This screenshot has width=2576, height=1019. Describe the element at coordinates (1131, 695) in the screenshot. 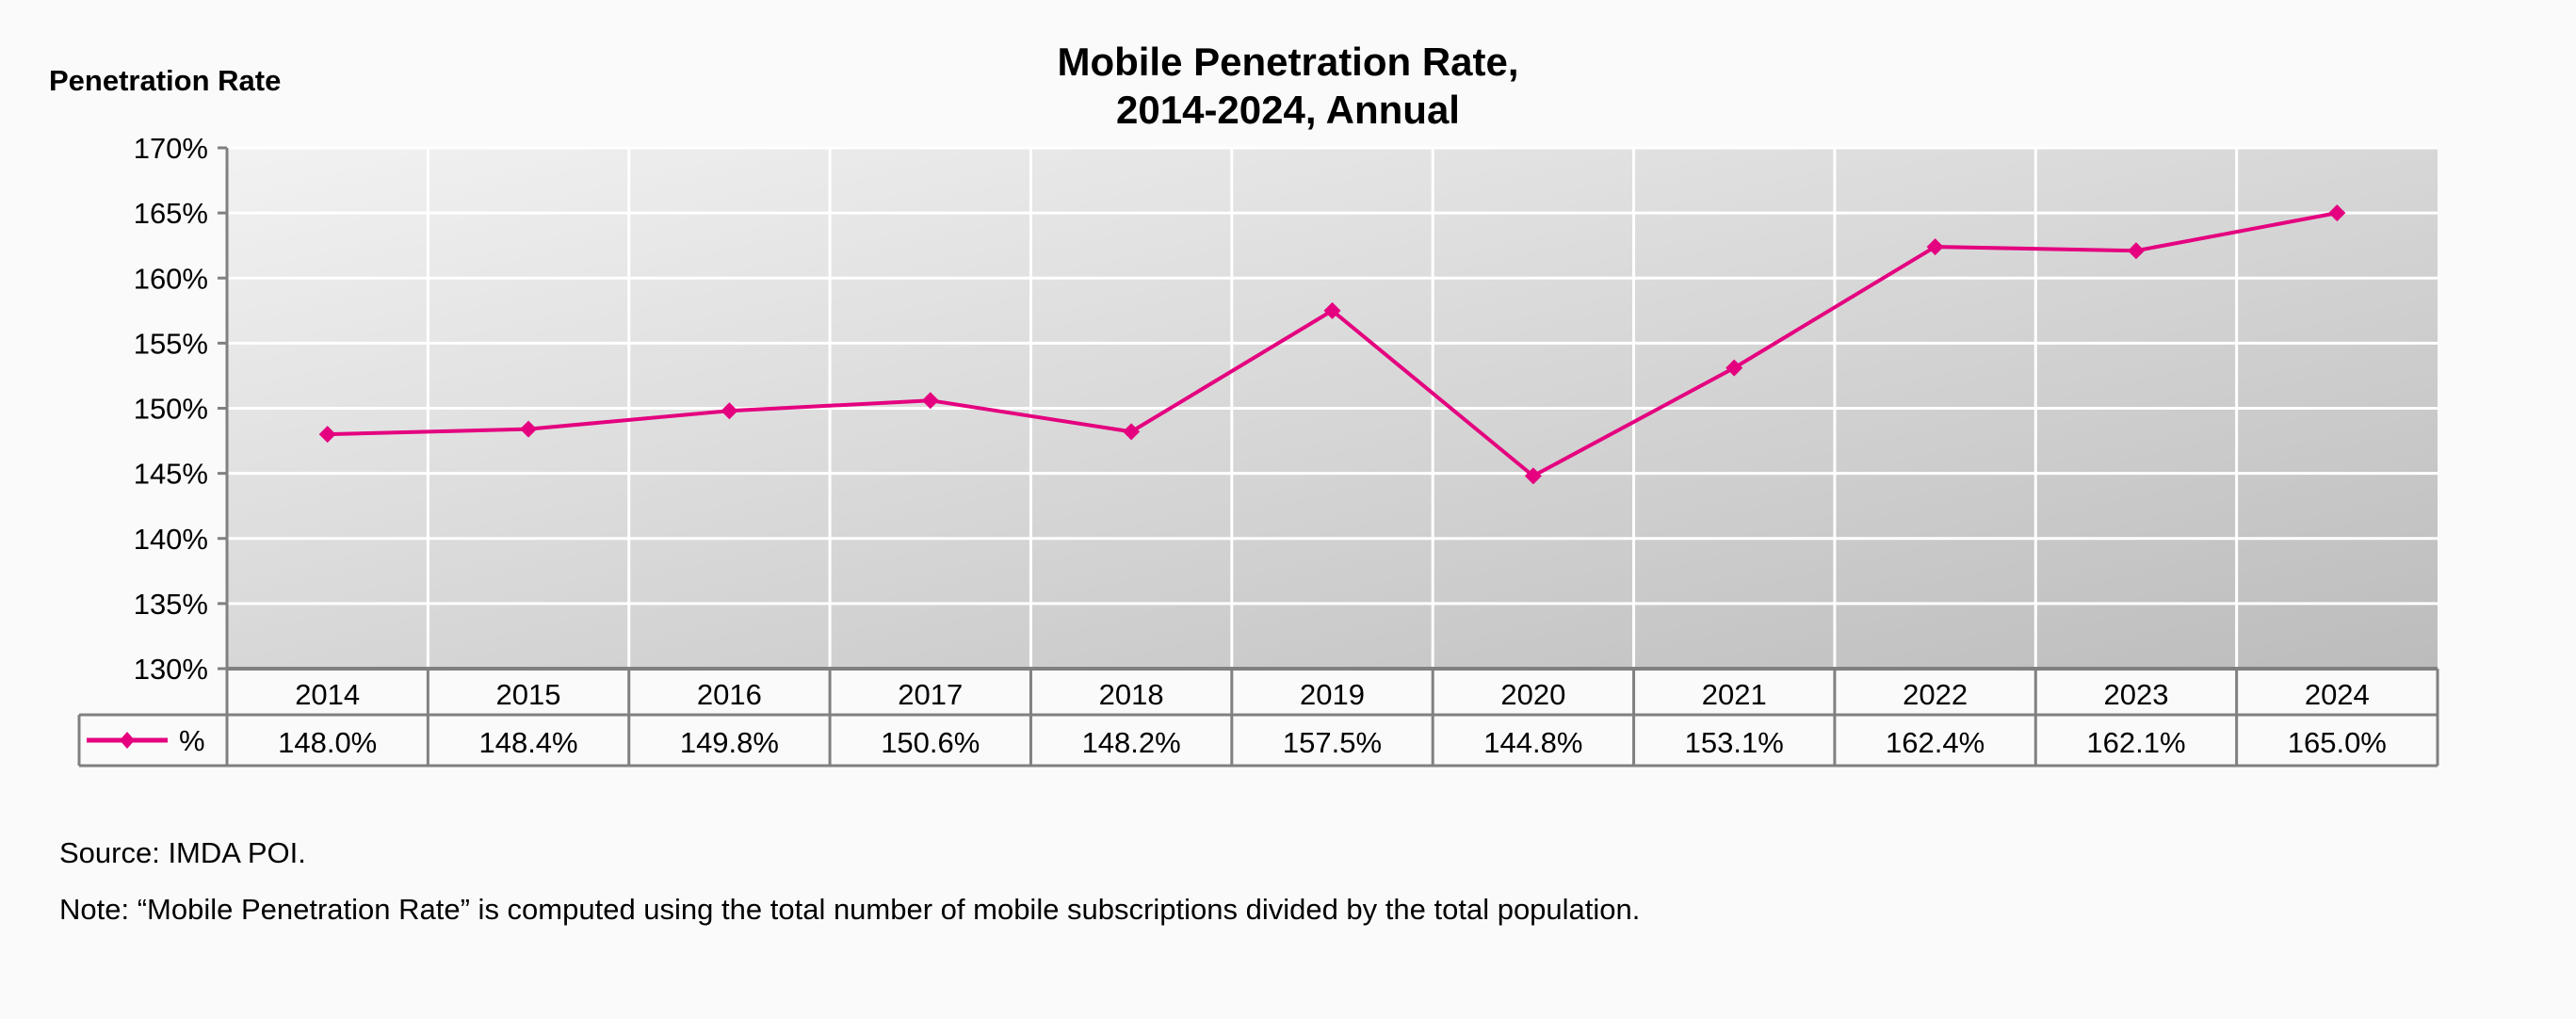

I see `x-tick-label: 2018` at that location.